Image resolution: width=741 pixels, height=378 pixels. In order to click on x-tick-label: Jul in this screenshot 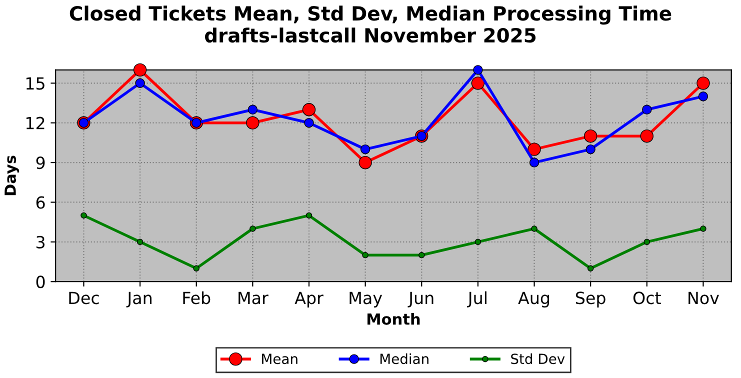, I will do `click(476, 299)`.